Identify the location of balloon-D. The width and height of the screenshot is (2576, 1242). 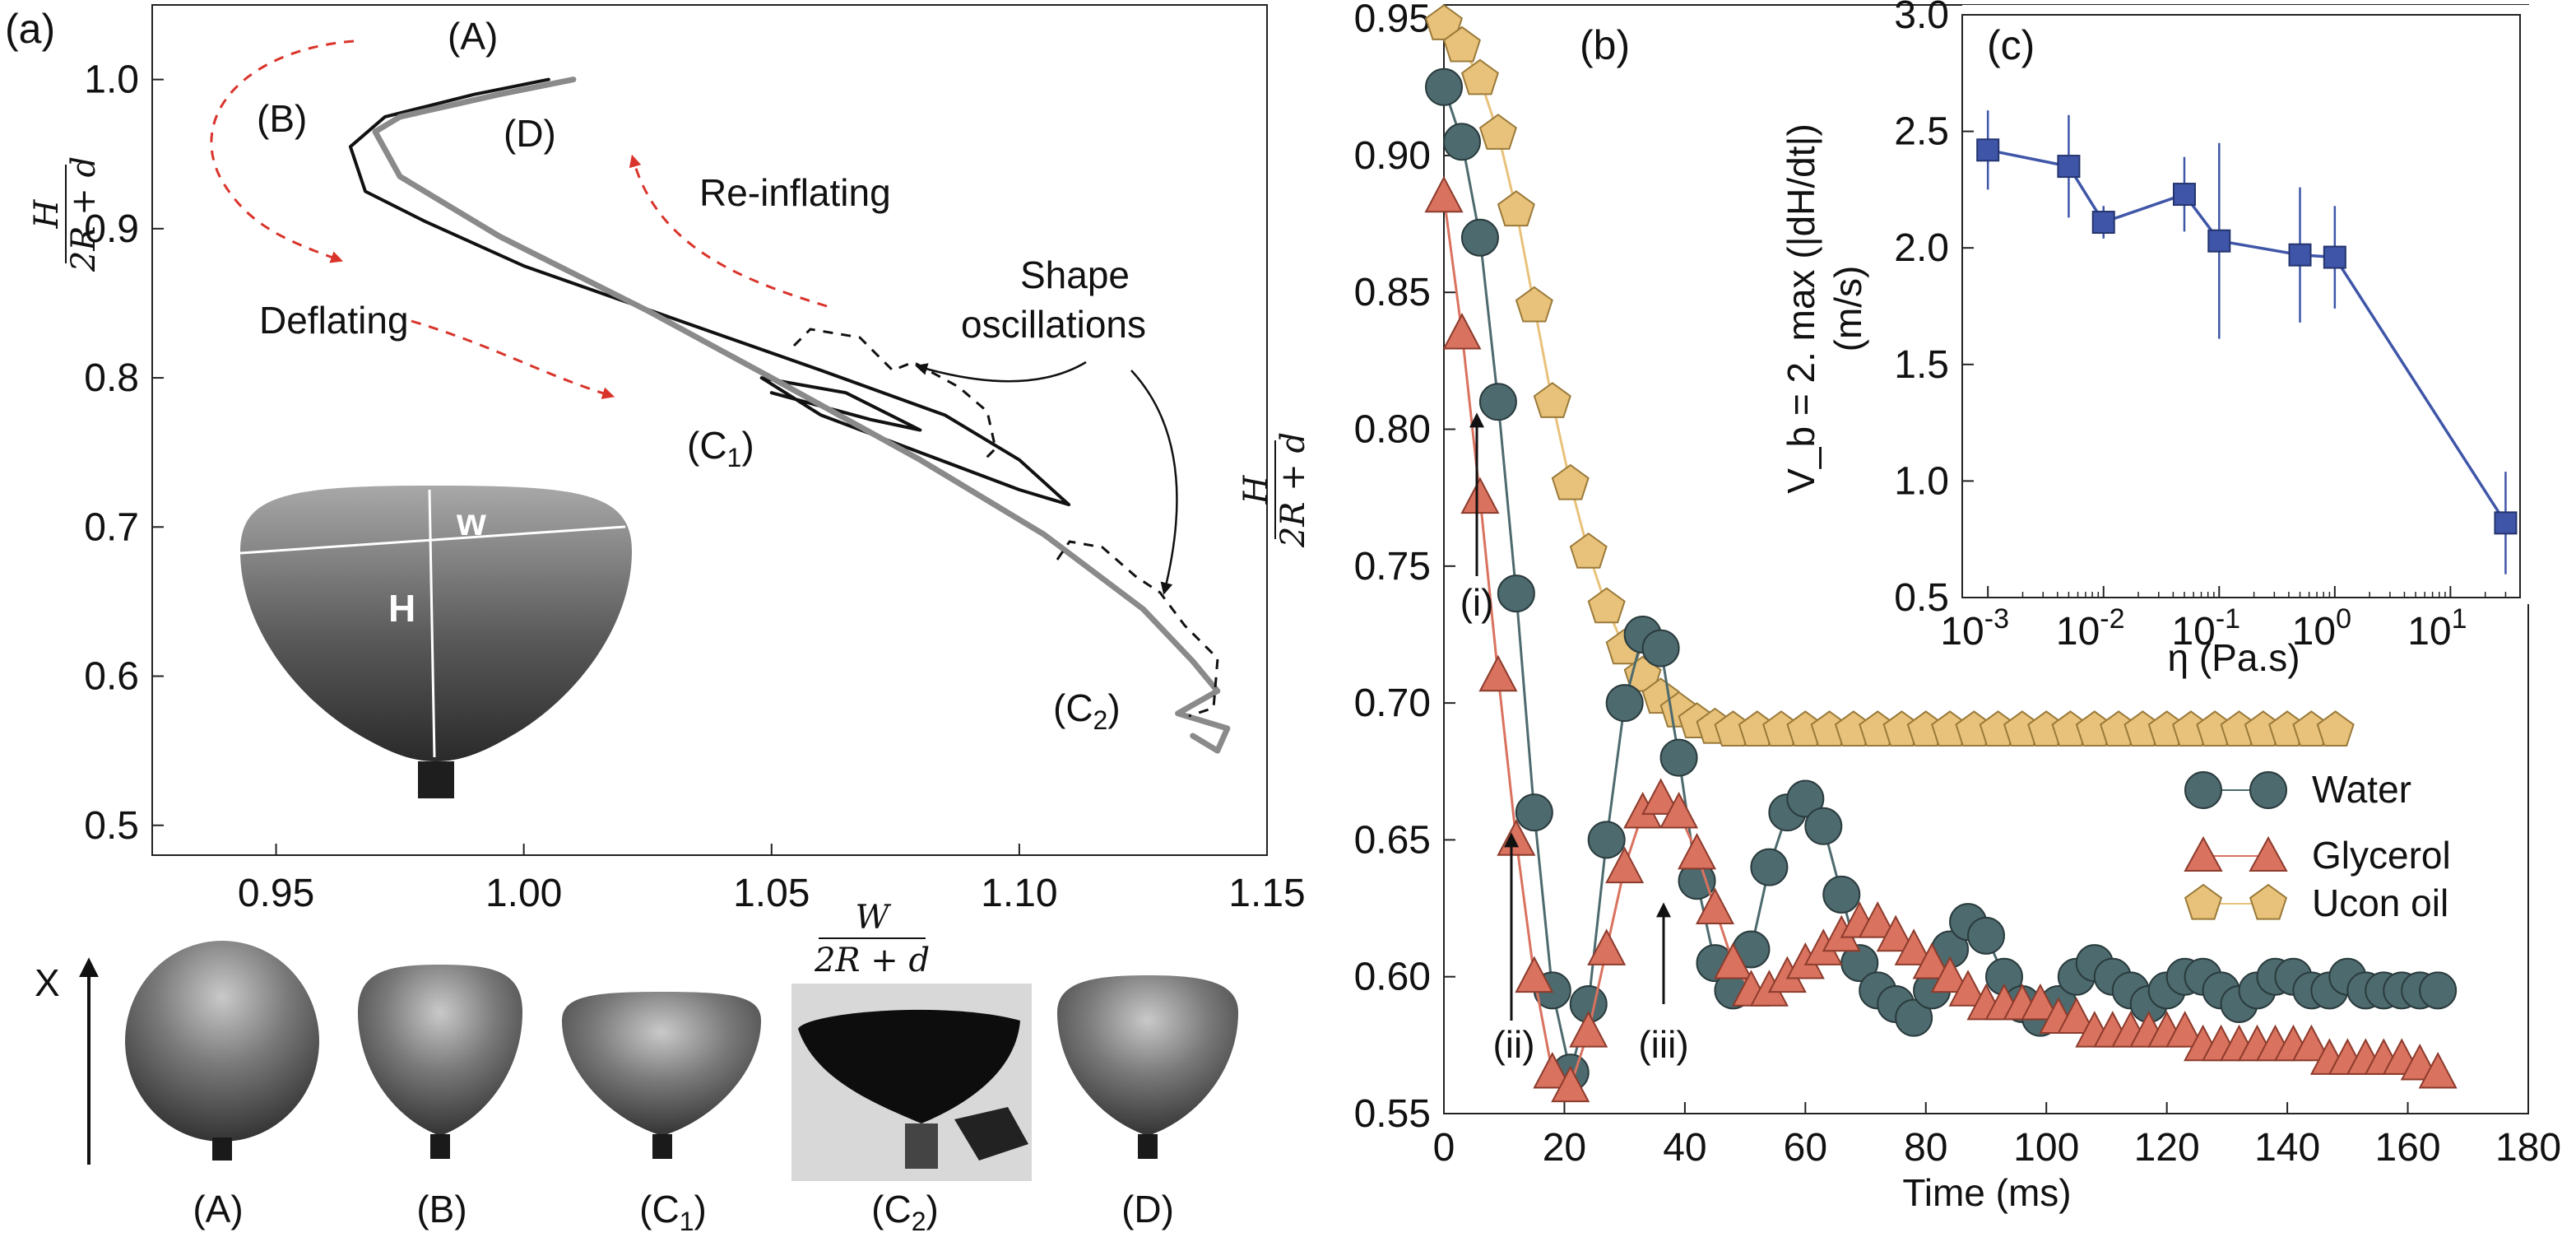
(1147, 1067).